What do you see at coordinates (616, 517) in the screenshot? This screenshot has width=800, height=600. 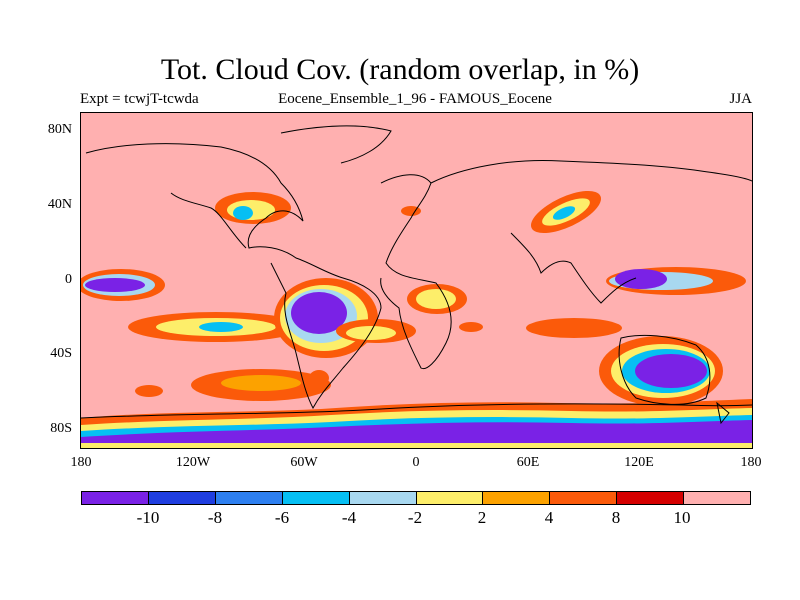 I see `colorbar-label: 8` at bounding box center [616, 517].